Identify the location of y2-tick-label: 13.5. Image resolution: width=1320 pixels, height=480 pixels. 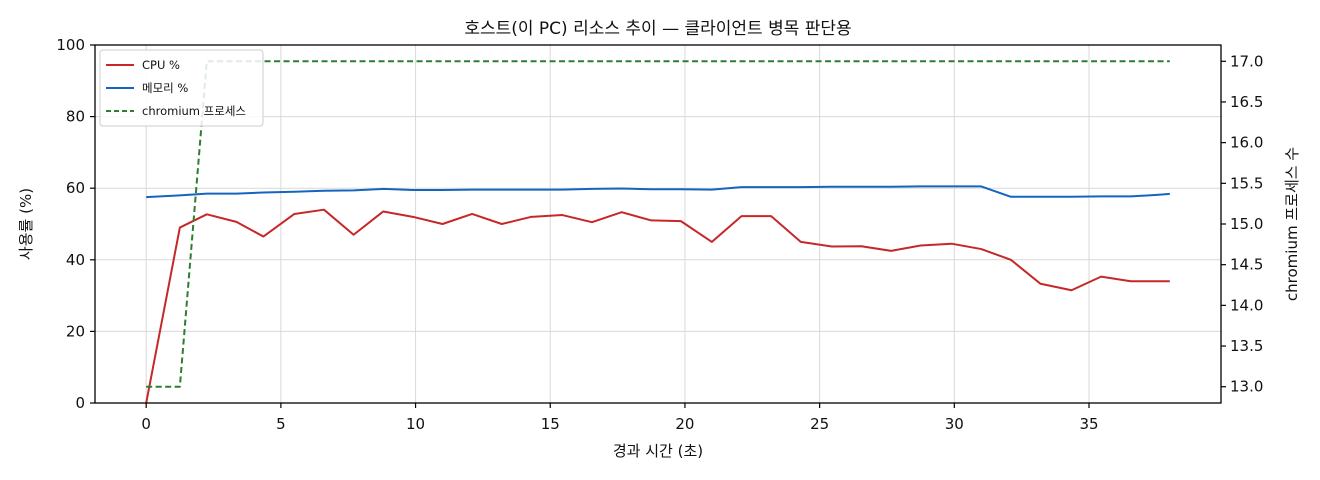
(1246, 346).